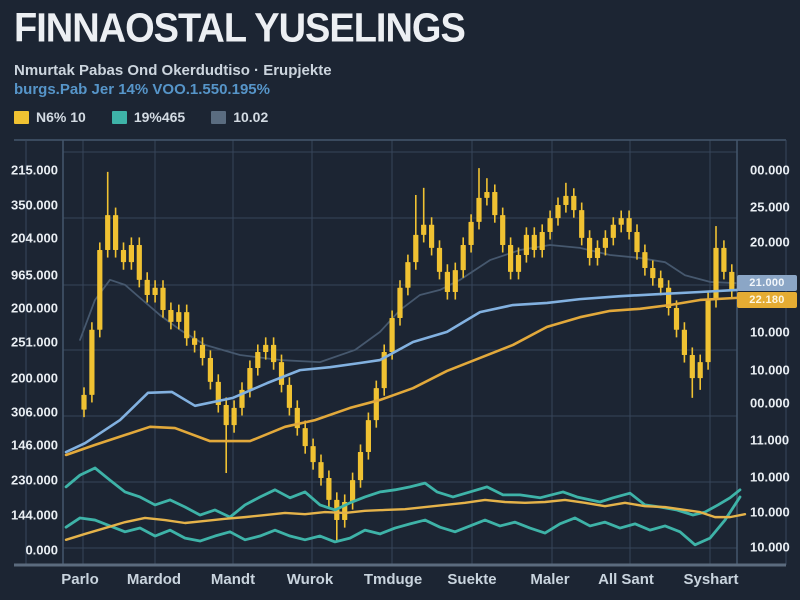  I want to click on teal-swatch-icon, so click(119, 117).